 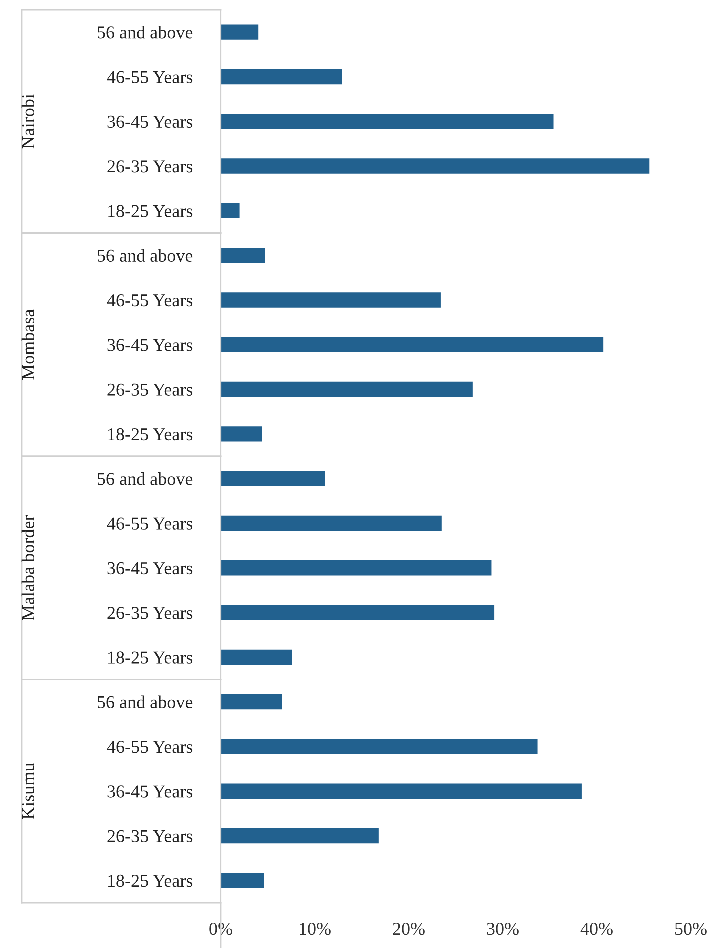 I want to click on text: Mombasa, so click(x=28, y=345).